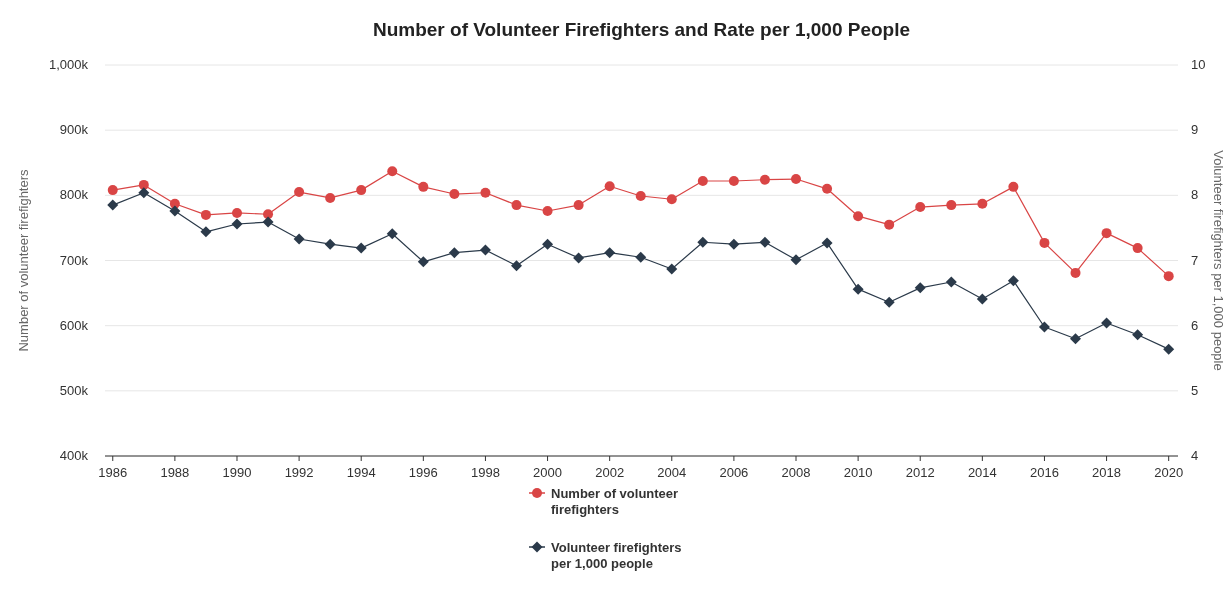  I want to click on legend-label: Volunteer firefighters per 1,000 people, so click(616, 555).